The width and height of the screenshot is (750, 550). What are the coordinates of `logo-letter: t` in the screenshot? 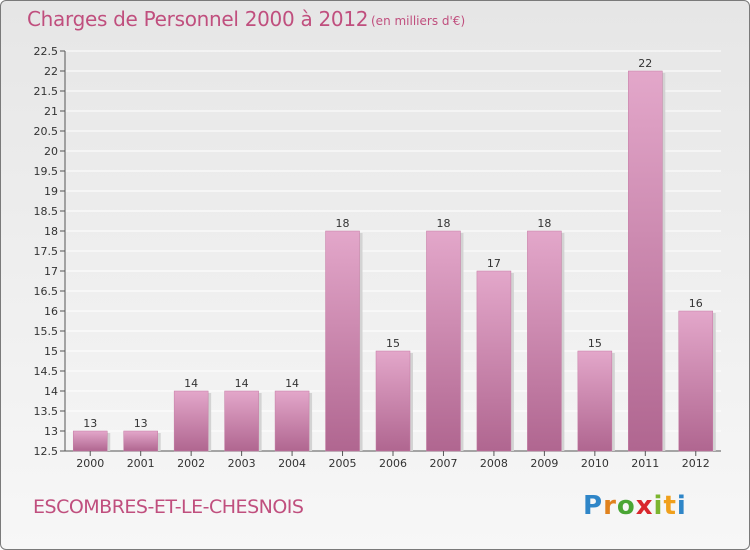 It's located at (670, 506).